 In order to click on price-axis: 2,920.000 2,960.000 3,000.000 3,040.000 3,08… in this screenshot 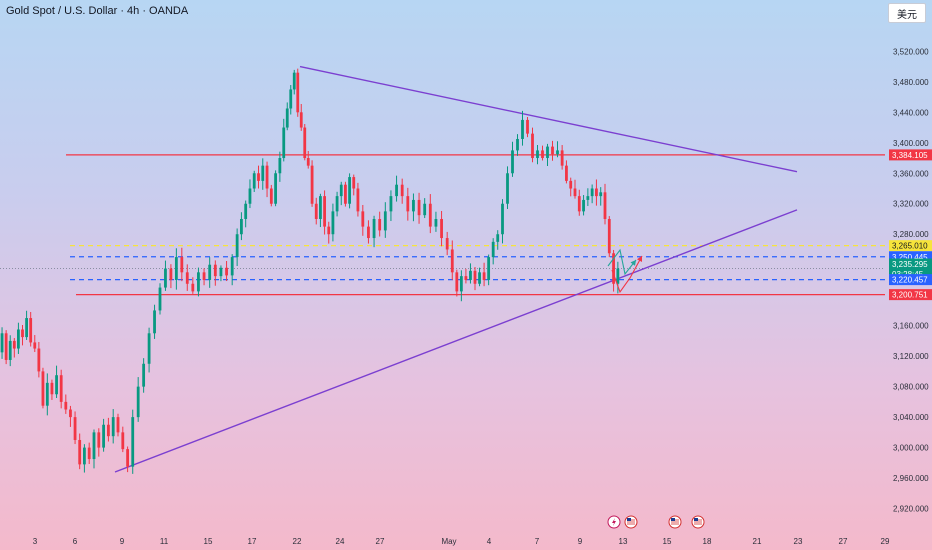, I will do `click(911, 280)`.